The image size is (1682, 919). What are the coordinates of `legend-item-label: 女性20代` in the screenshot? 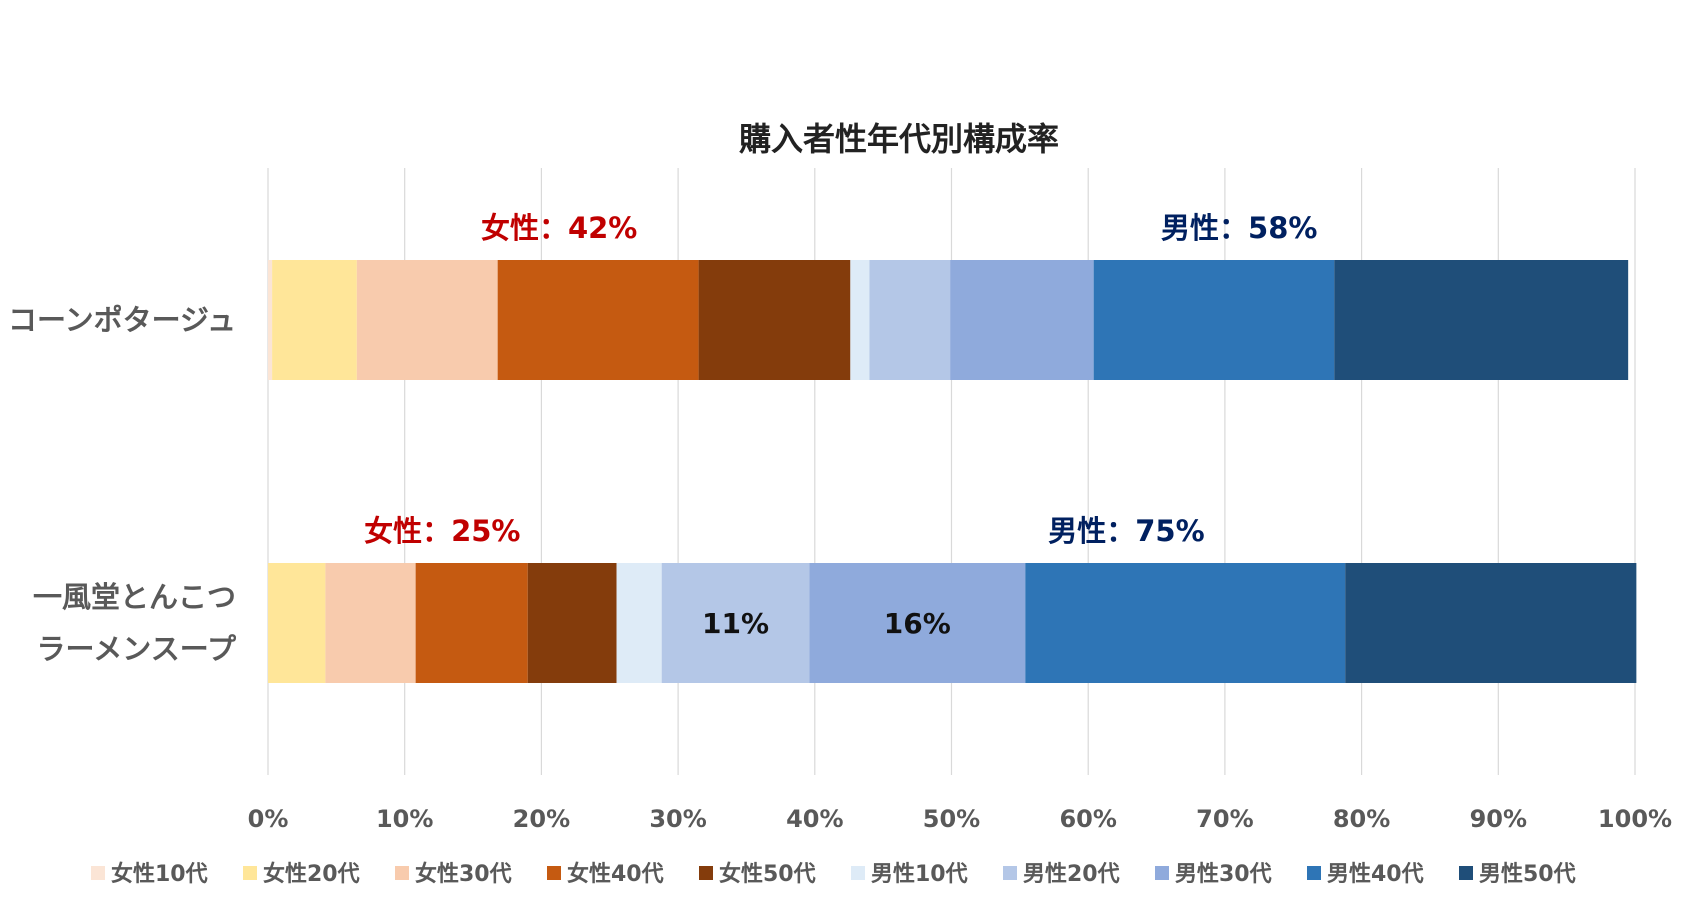 It's located at (311, 874).